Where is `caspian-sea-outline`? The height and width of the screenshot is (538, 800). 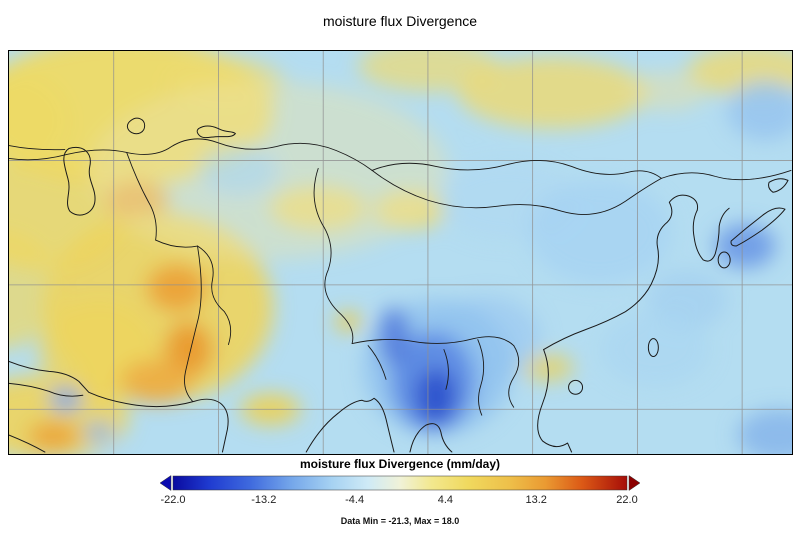
caspian-sea-outline is located at coordinates (79, 181).